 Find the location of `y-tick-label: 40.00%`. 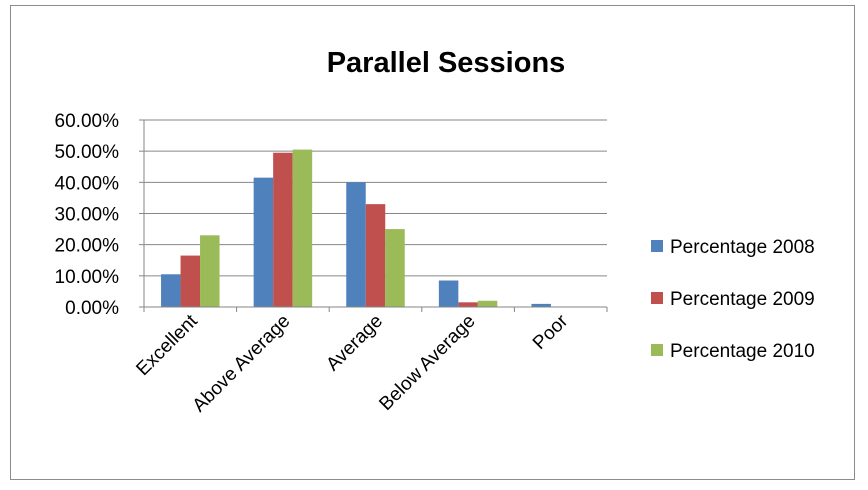

y-tick-label: 40.00% is located at coordinates (87, 183).